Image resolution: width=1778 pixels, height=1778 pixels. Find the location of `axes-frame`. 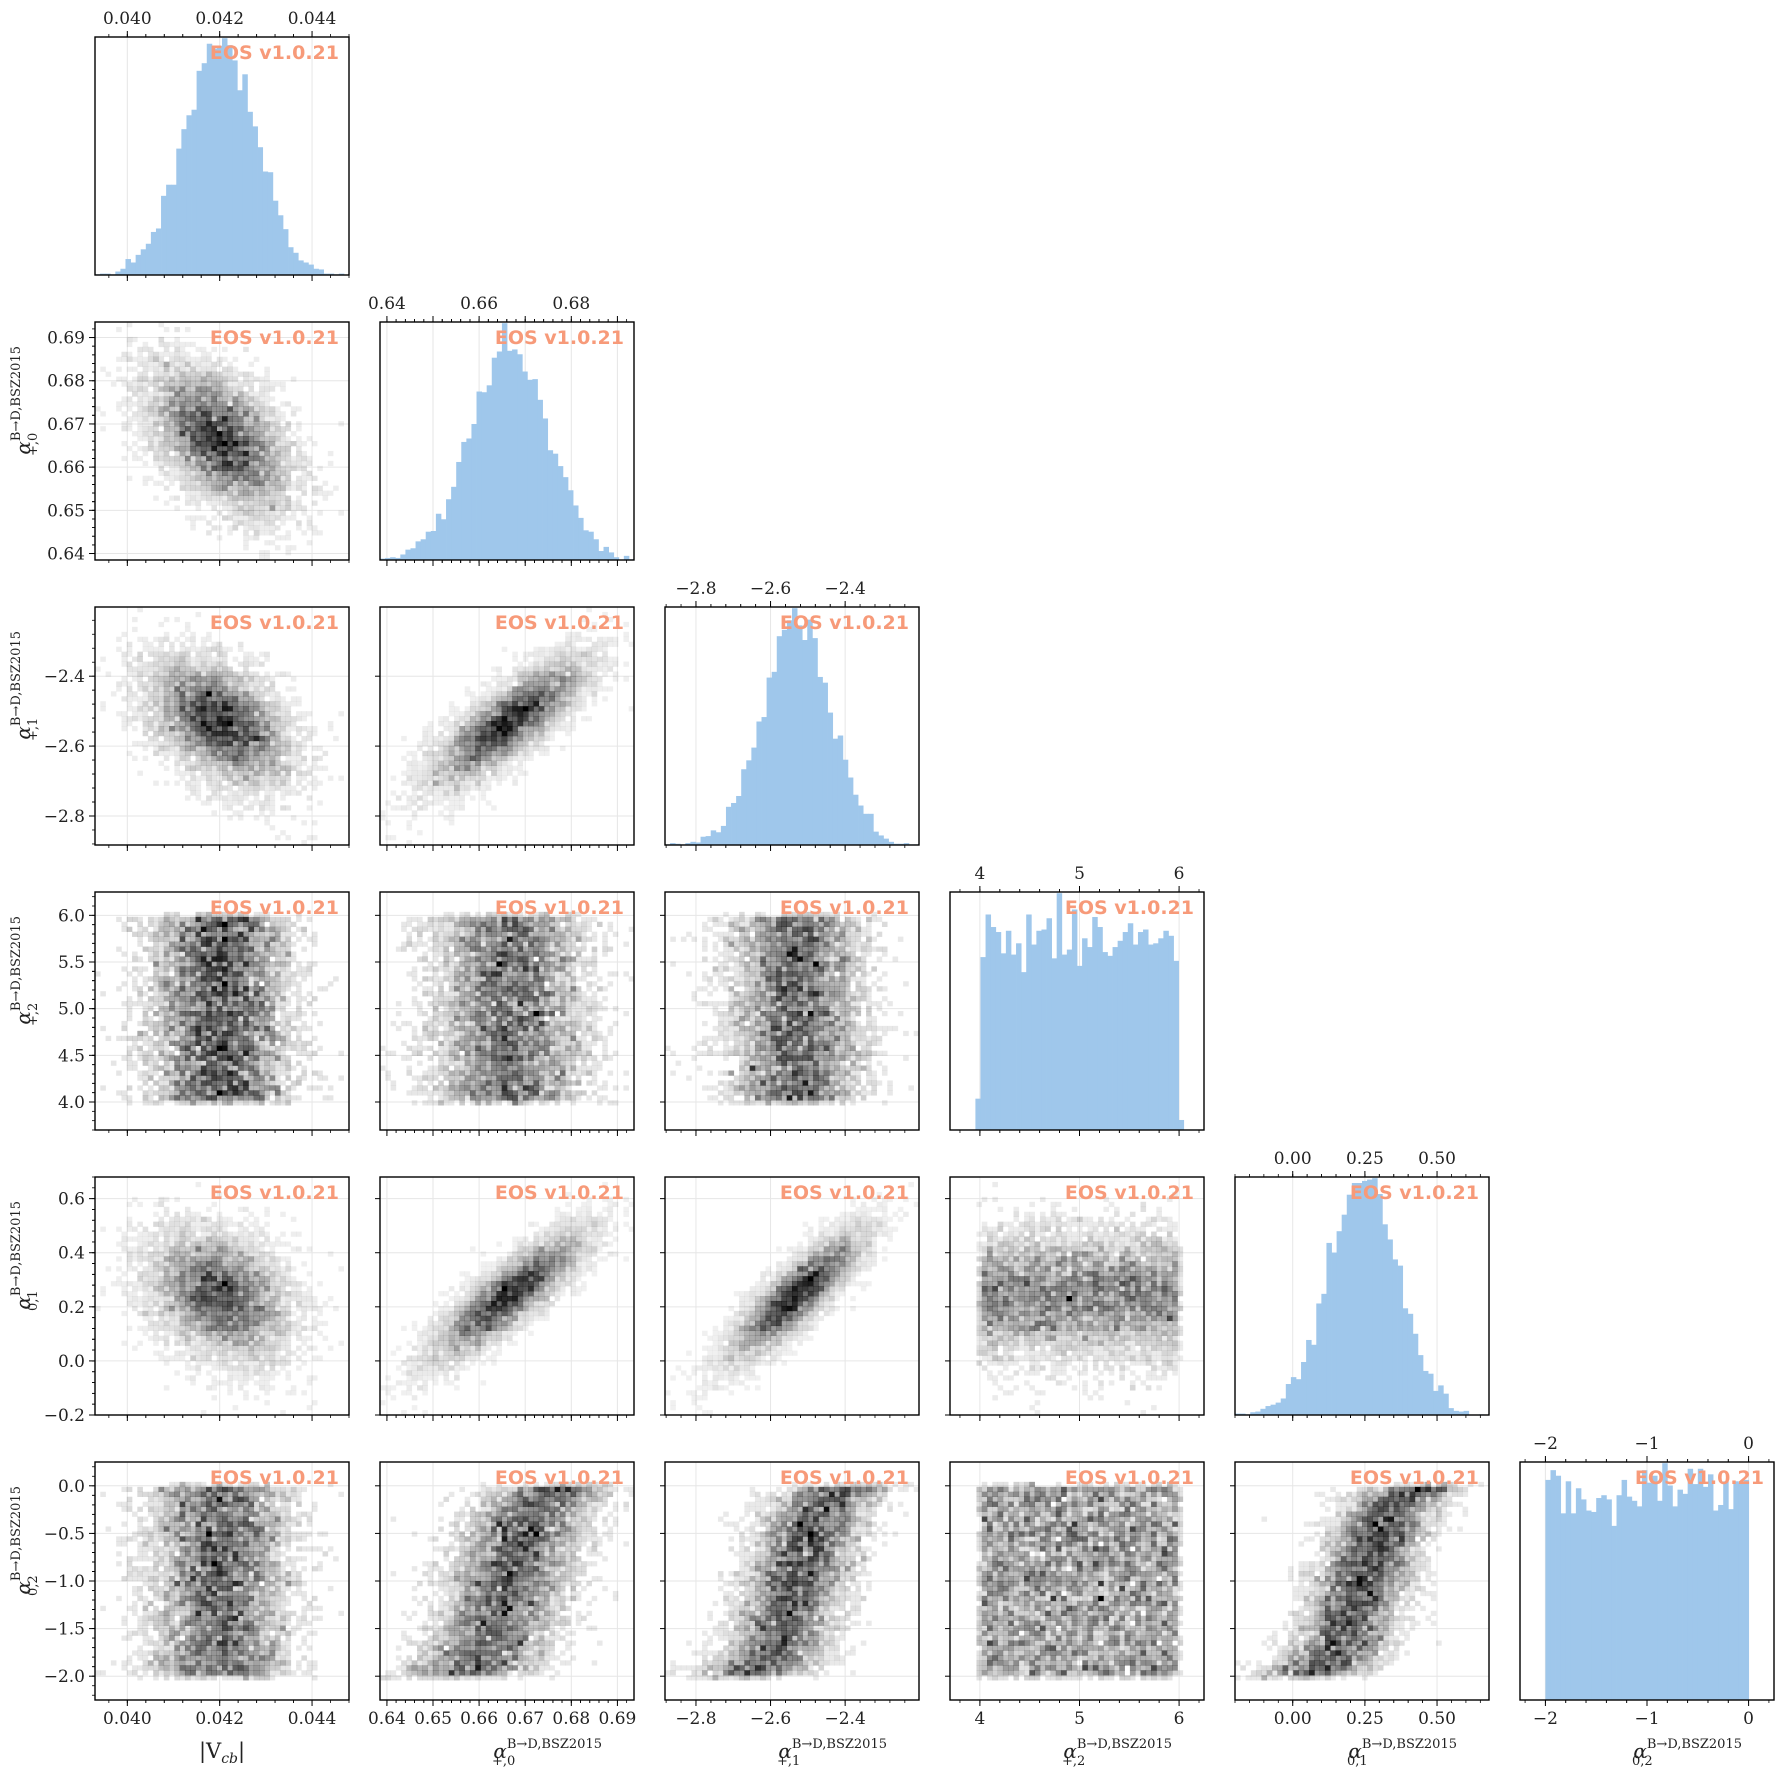

axes-frame is located at coordinates (222, 726).